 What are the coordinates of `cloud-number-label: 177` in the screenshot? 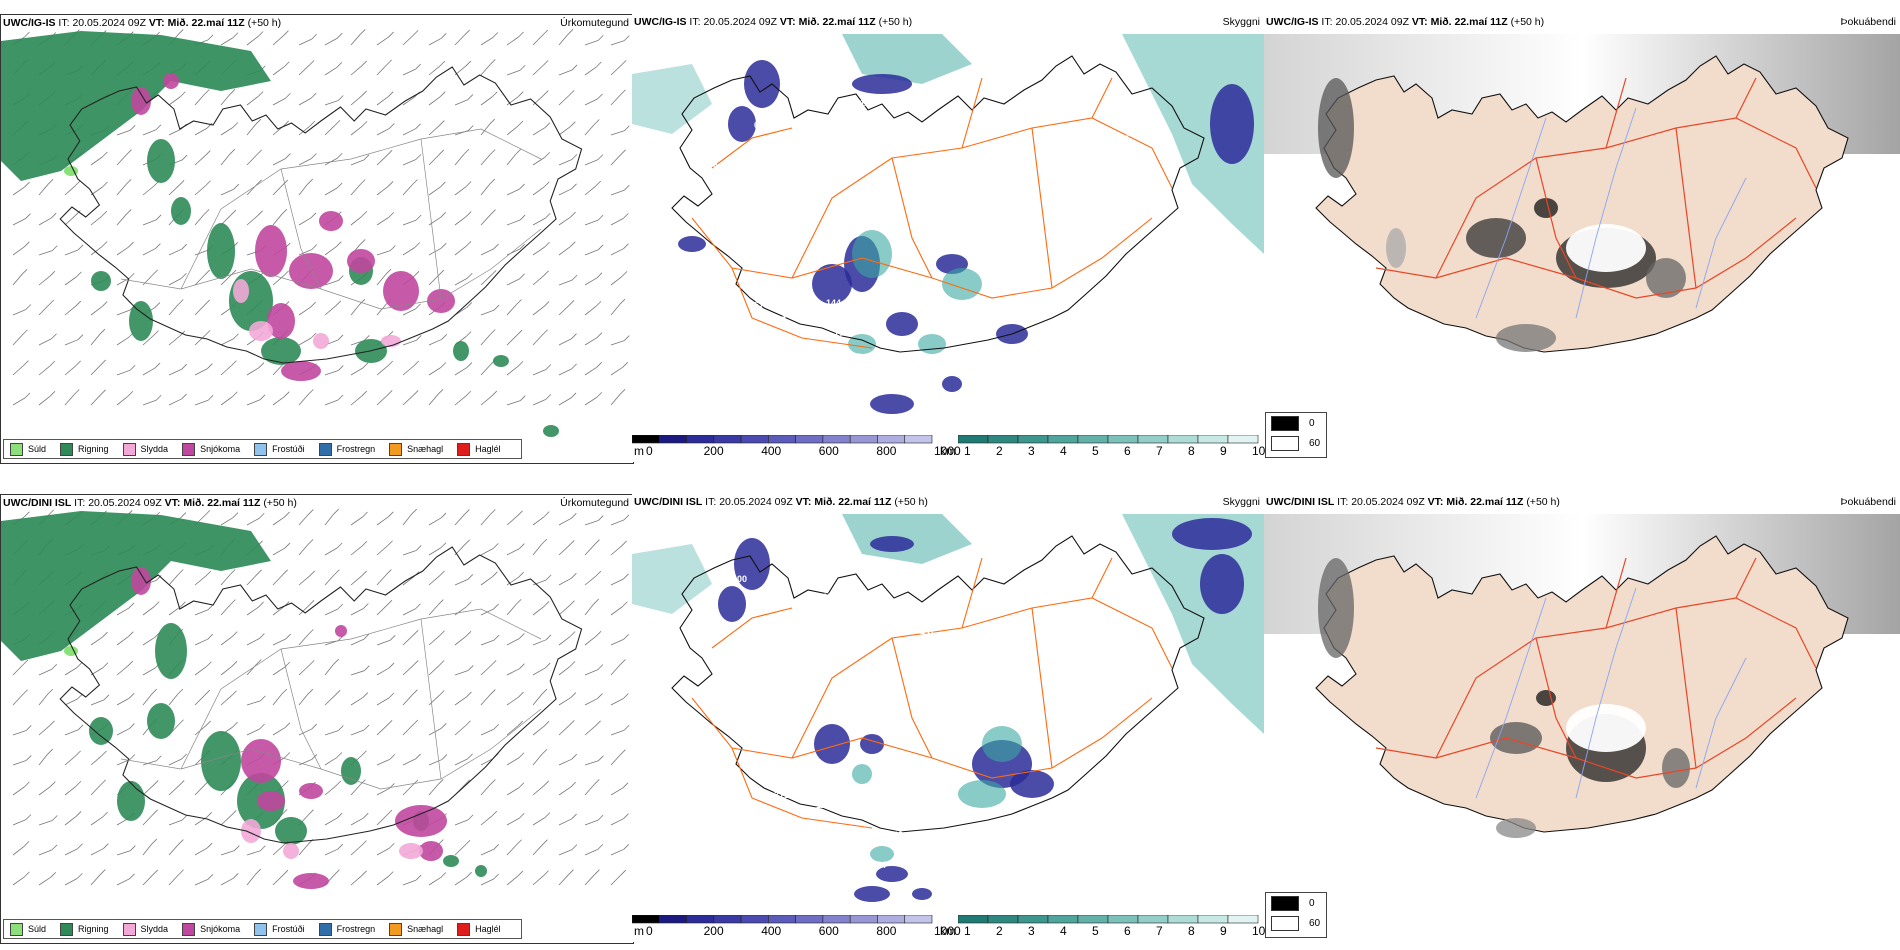 It's located at (841, 333).